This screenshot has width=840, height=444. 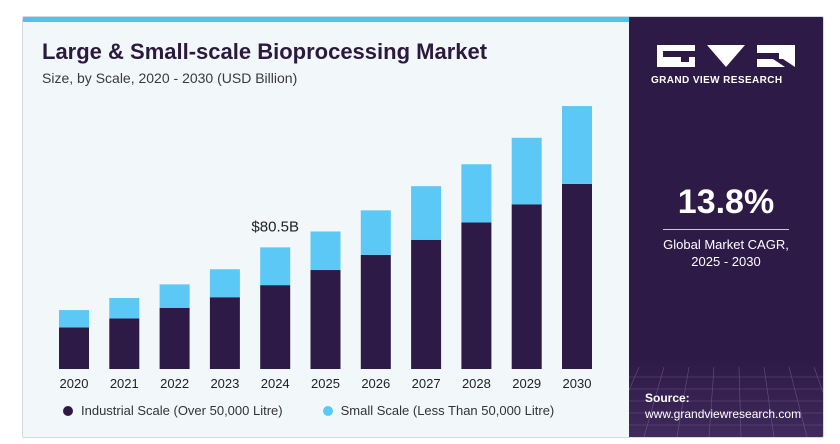 I want to click on legend-item-industrial: Industrial Scale (Over 50,000 Litre), so click(x=173, y=410).